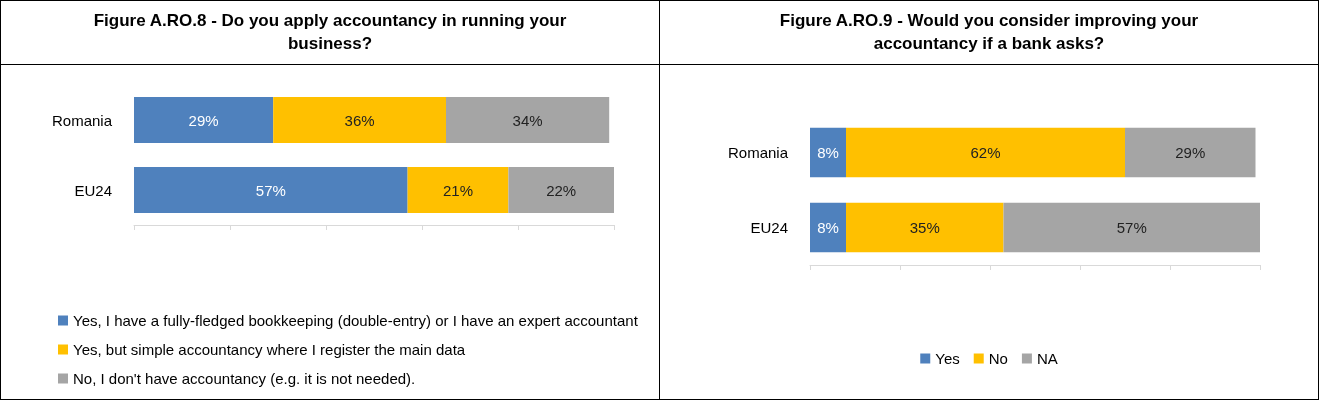  I want to click on data-label: 34%, so click(527, 120).